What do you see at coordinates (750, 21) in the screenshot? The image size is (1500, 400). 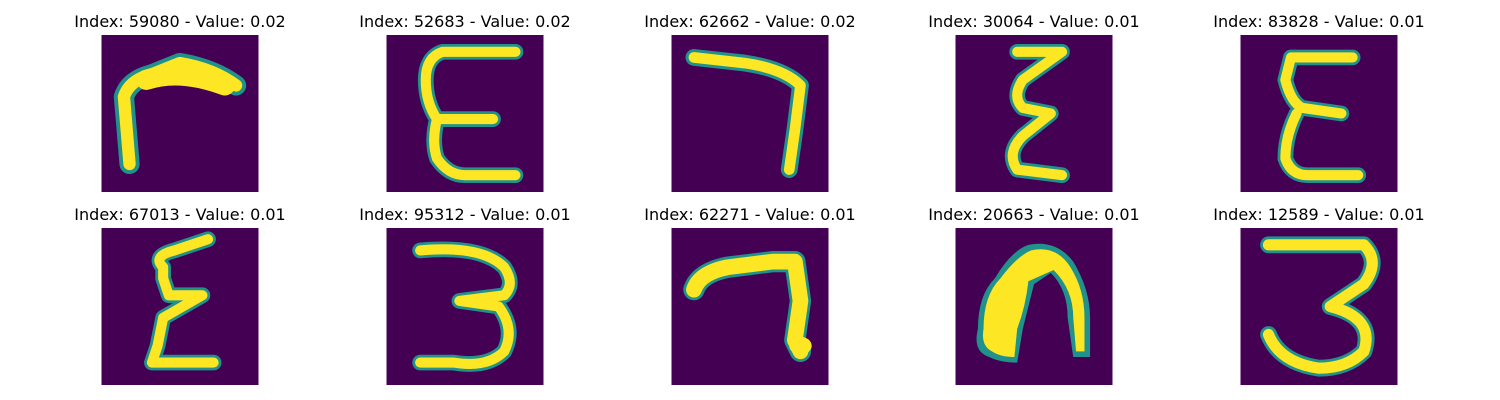 I see `tile-title: Index: 62662 - Value: 0.02` at bounding box center [750, 21].